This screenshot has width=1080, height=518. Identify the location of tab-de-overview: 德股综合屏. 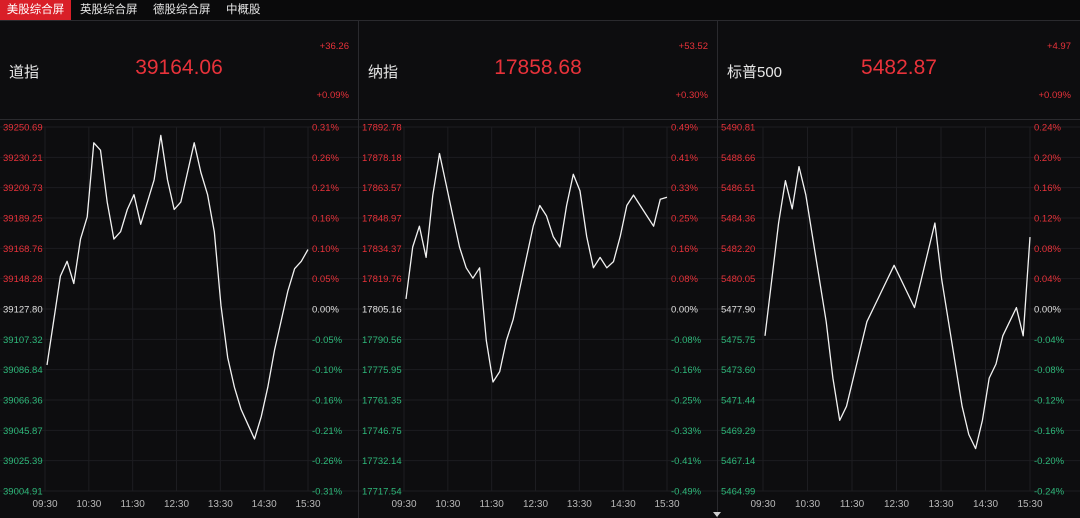
(182, 10).